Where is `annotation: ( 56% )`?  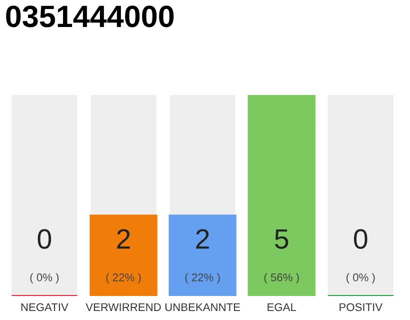 annotation: ( 56% ) is located at coordinates (281, 278).